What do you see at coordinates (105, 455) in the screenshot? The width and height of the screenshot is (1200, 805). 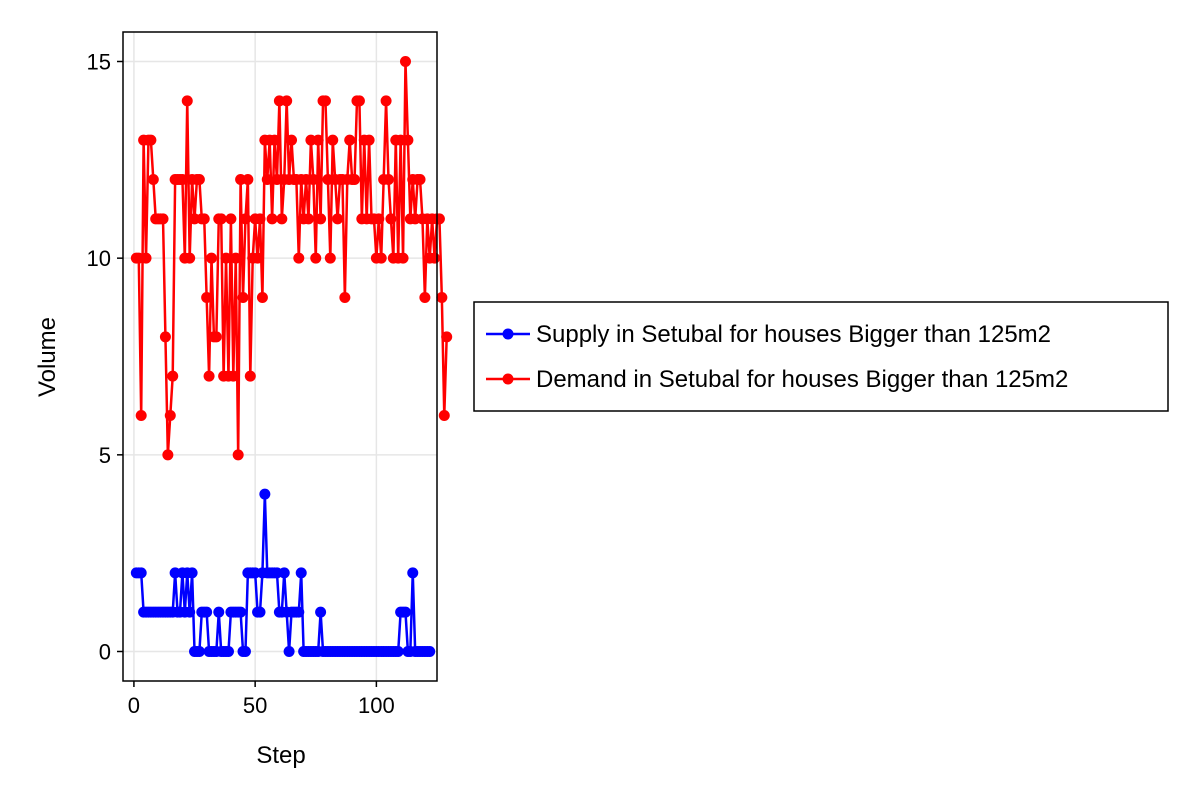 I see `y-tick-label: 5` at bounding box center [105, 455].